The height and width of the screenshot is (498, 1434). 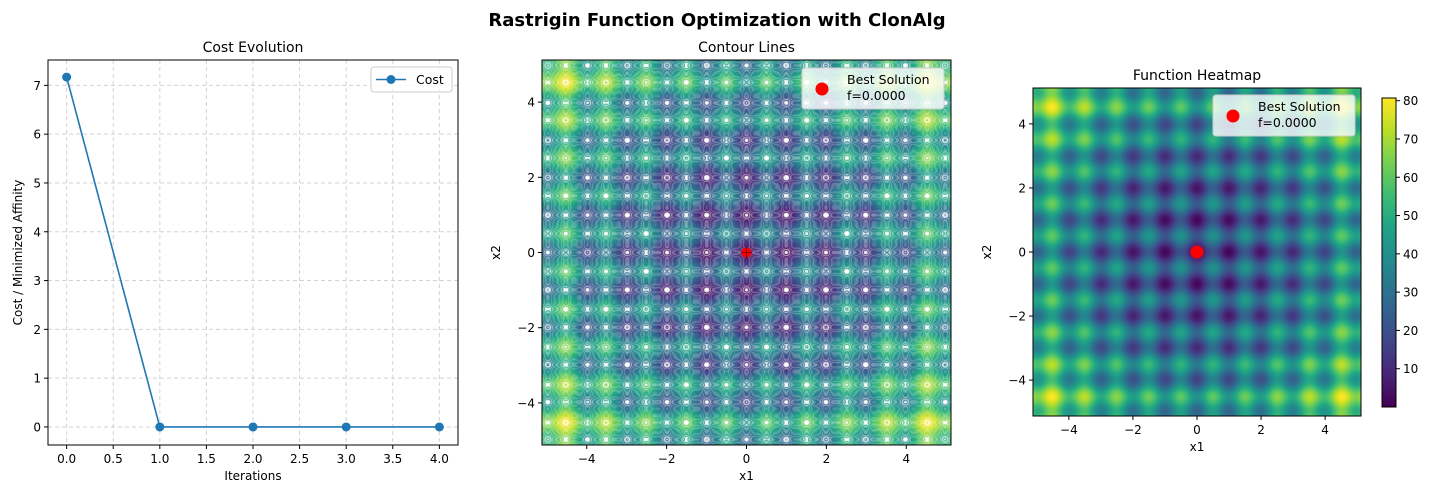 I want to click on heatmap-ylabel: x2, so click(x=987, y=252).